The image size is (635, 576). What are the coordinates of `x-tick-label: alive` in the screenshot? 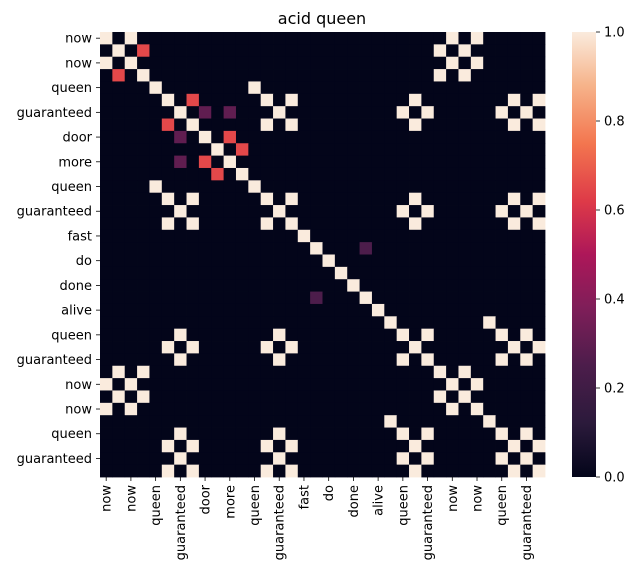 It's located at (379, 500).